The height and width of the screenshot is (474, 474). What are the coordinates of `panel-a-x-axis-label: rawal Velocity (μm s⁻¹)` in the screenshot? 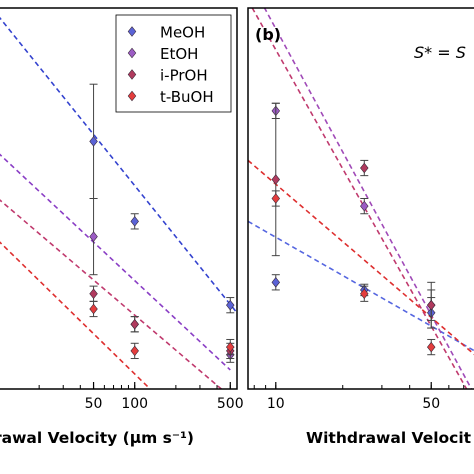 It's located at (97, 438).